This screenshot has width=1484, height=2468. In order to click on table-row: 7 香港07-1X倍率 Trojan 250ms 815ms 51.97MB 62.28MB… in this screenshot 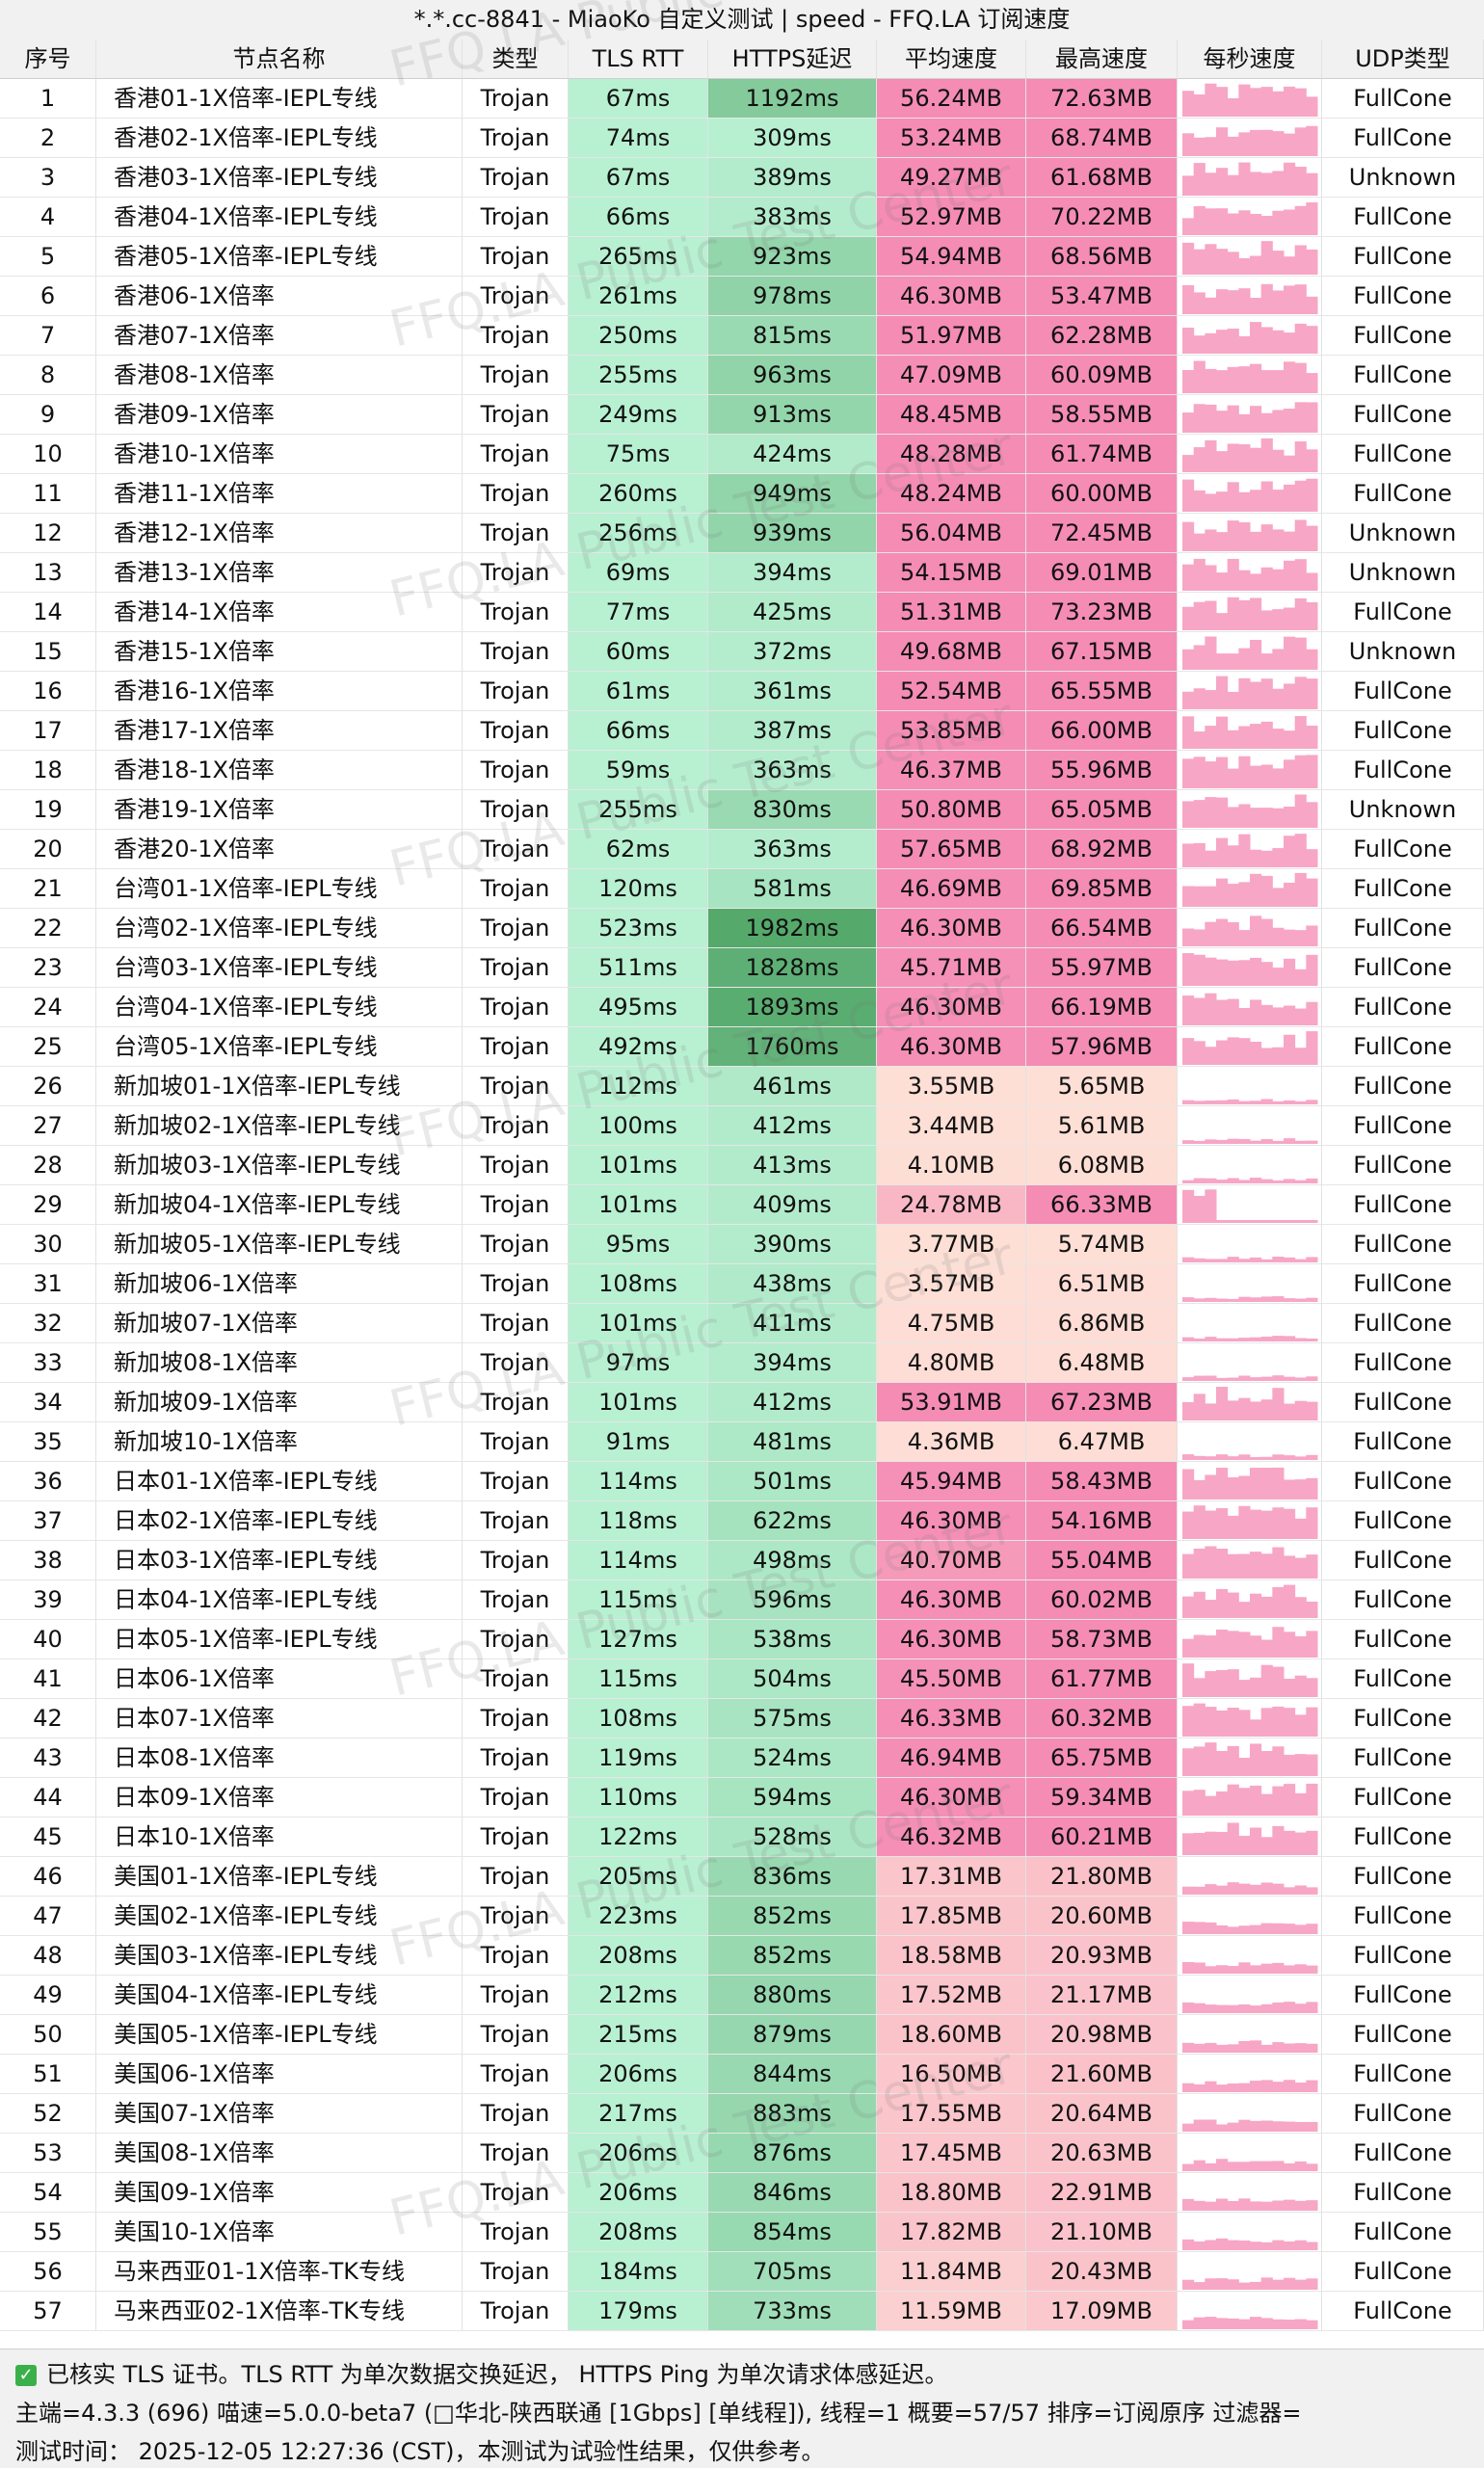, I will do `click(742, 336)`.